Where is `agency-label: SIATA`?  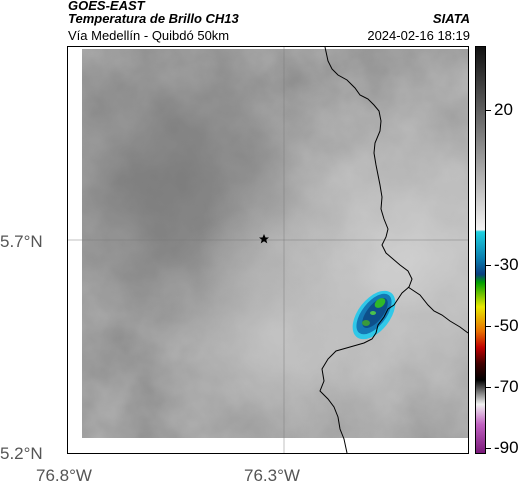
agency-label: SIATA is located at coordinates (451, 18).